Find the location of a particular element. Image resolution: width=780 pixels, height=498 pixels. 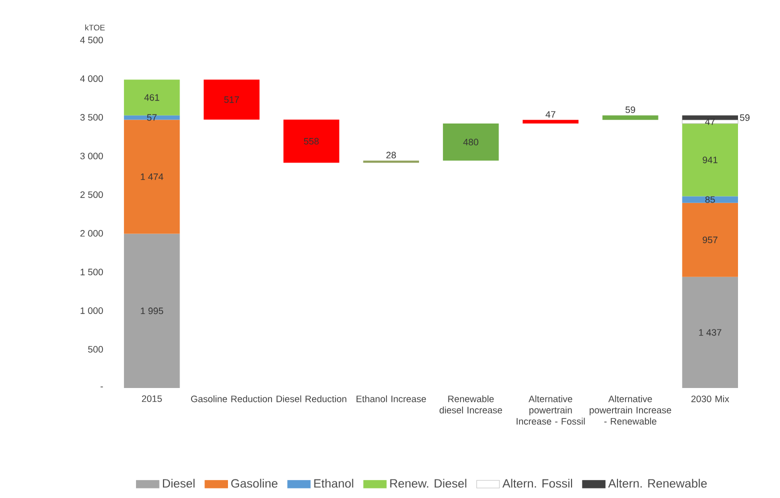

data-label: 480 is located at coordinates (470, 142).